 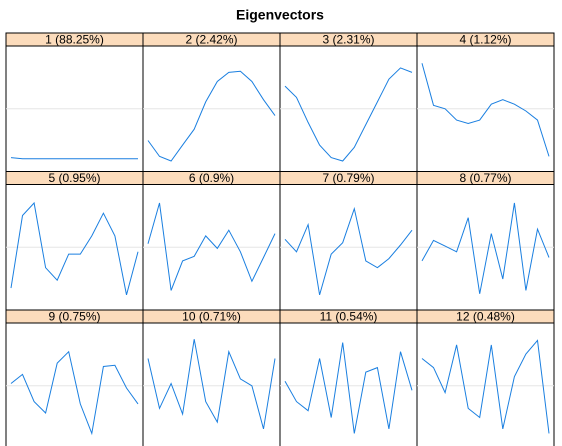 What do you see at coordinates (348, 40) in the screenshot?
I see `strip-label: 3 (2.31%)` at bounding box center [348, 40].